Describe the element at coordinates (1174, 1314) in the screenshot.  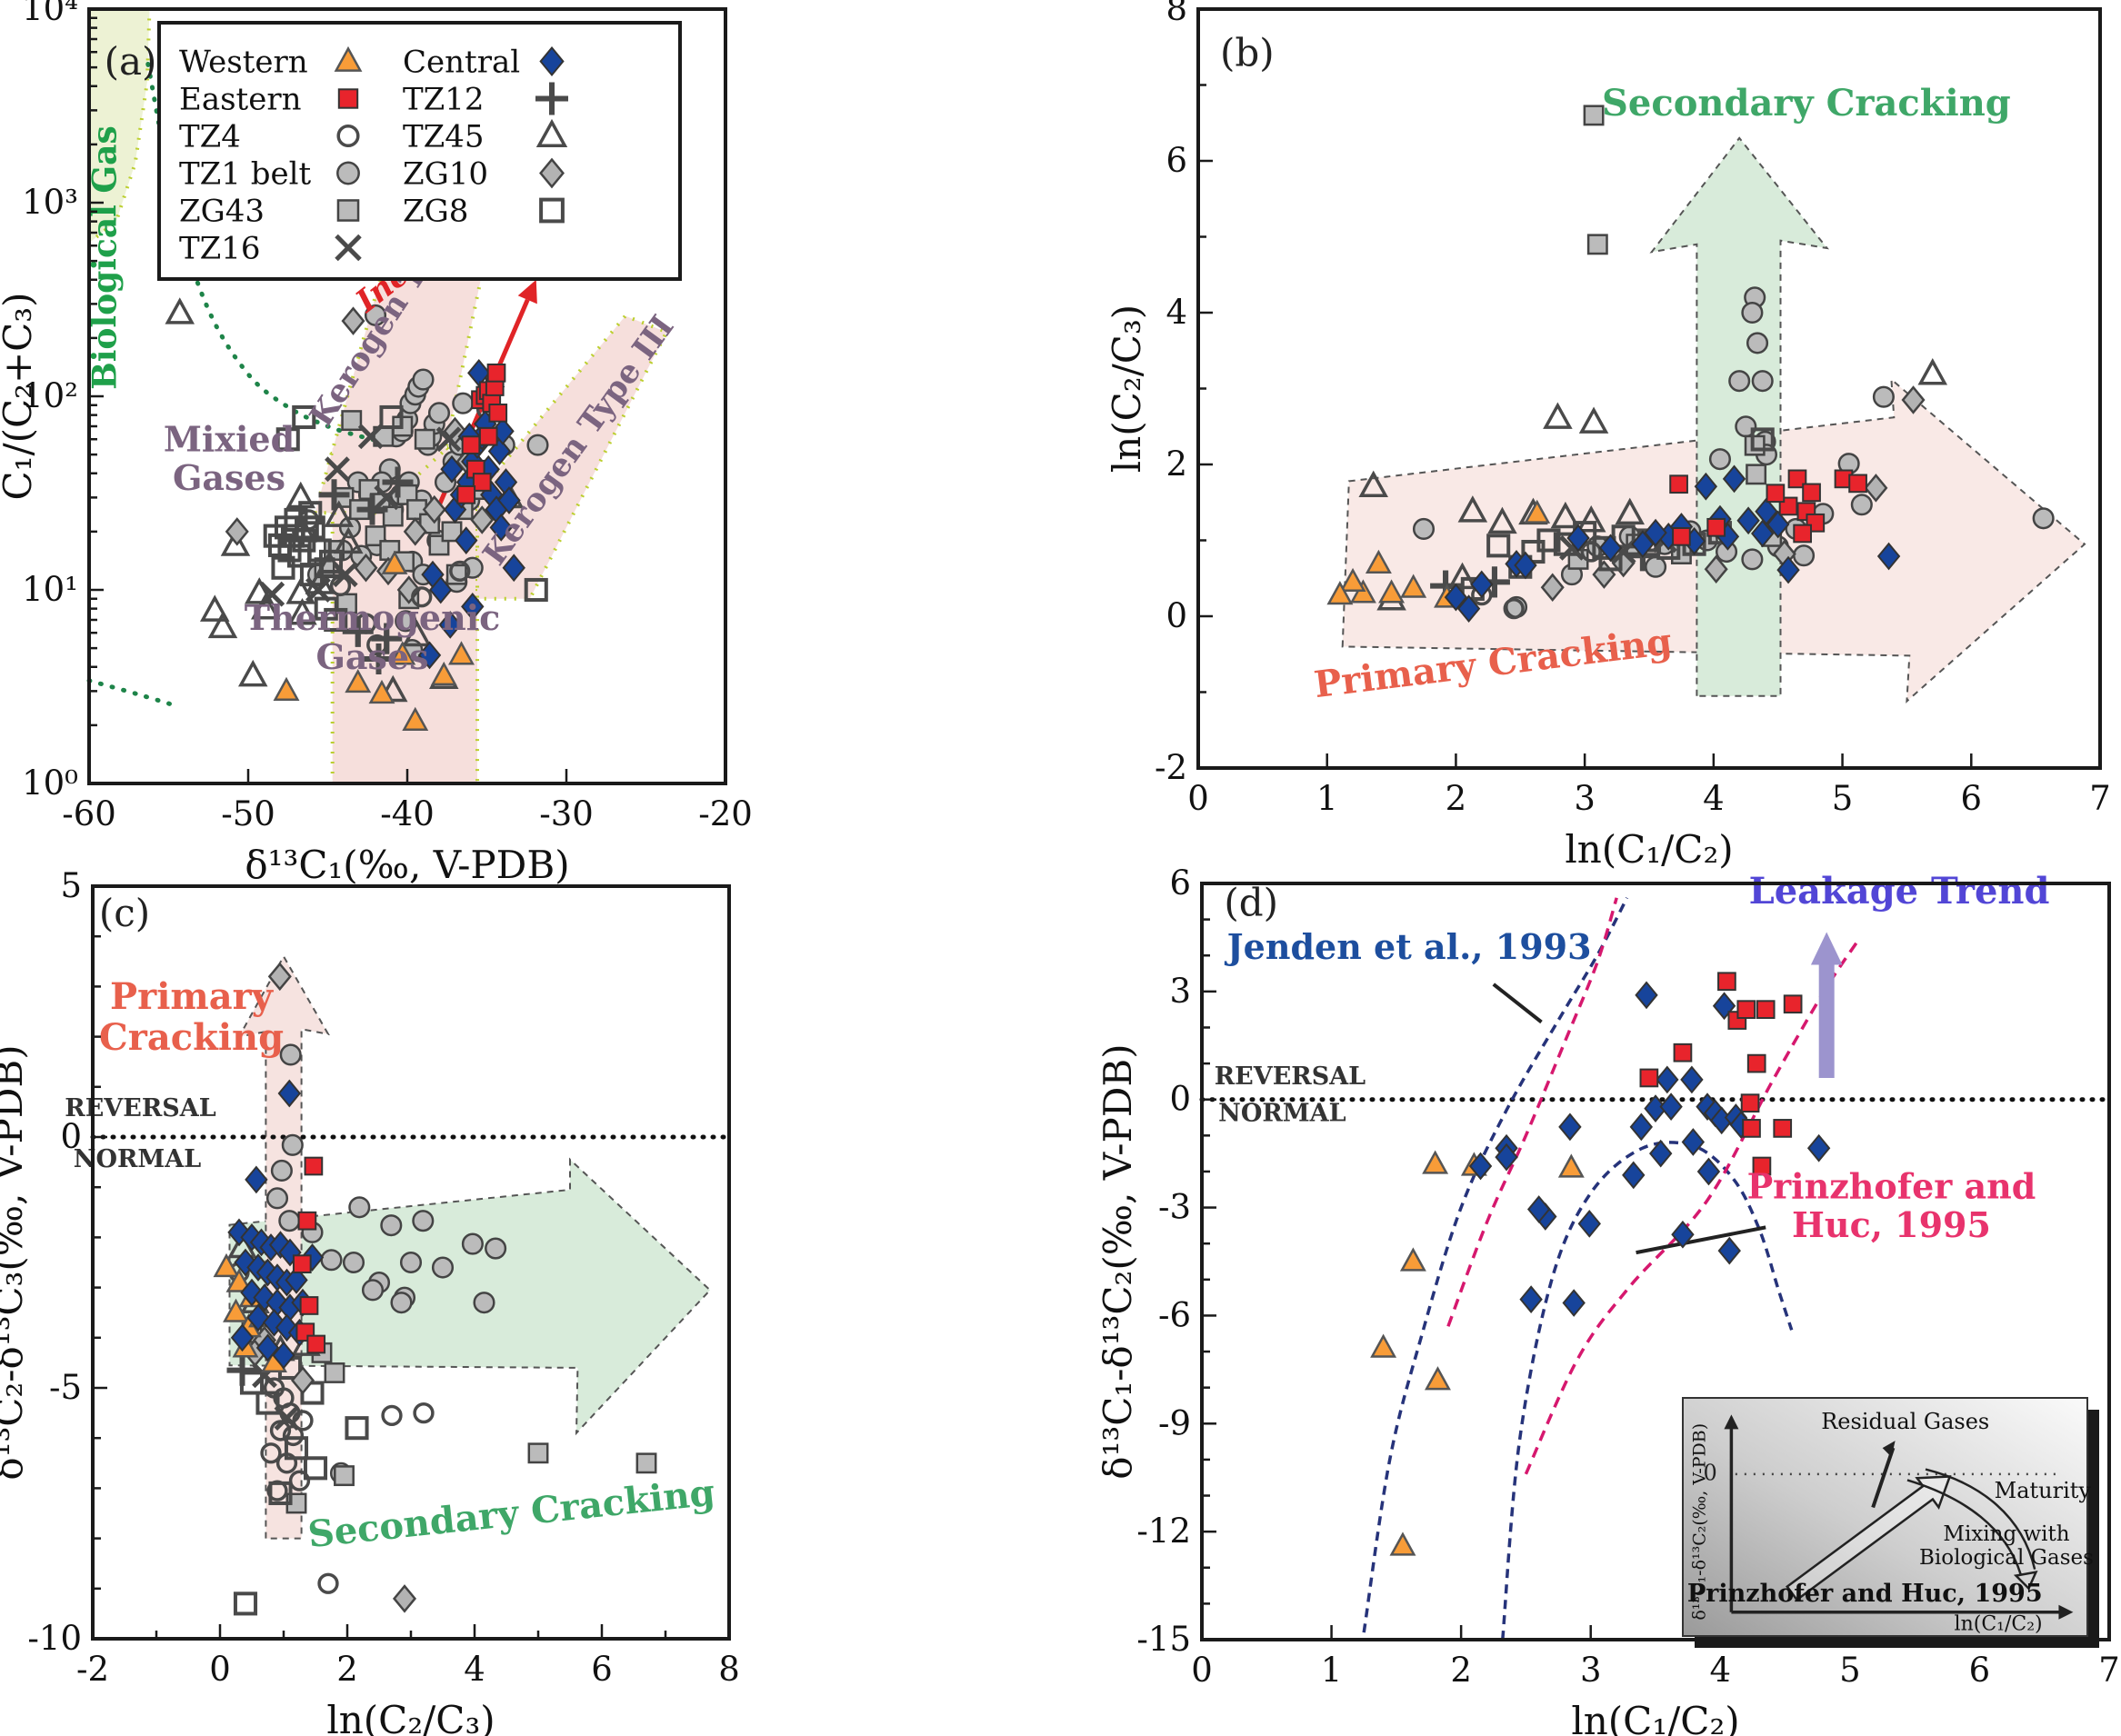
I see `svg-text: -6` at that location.